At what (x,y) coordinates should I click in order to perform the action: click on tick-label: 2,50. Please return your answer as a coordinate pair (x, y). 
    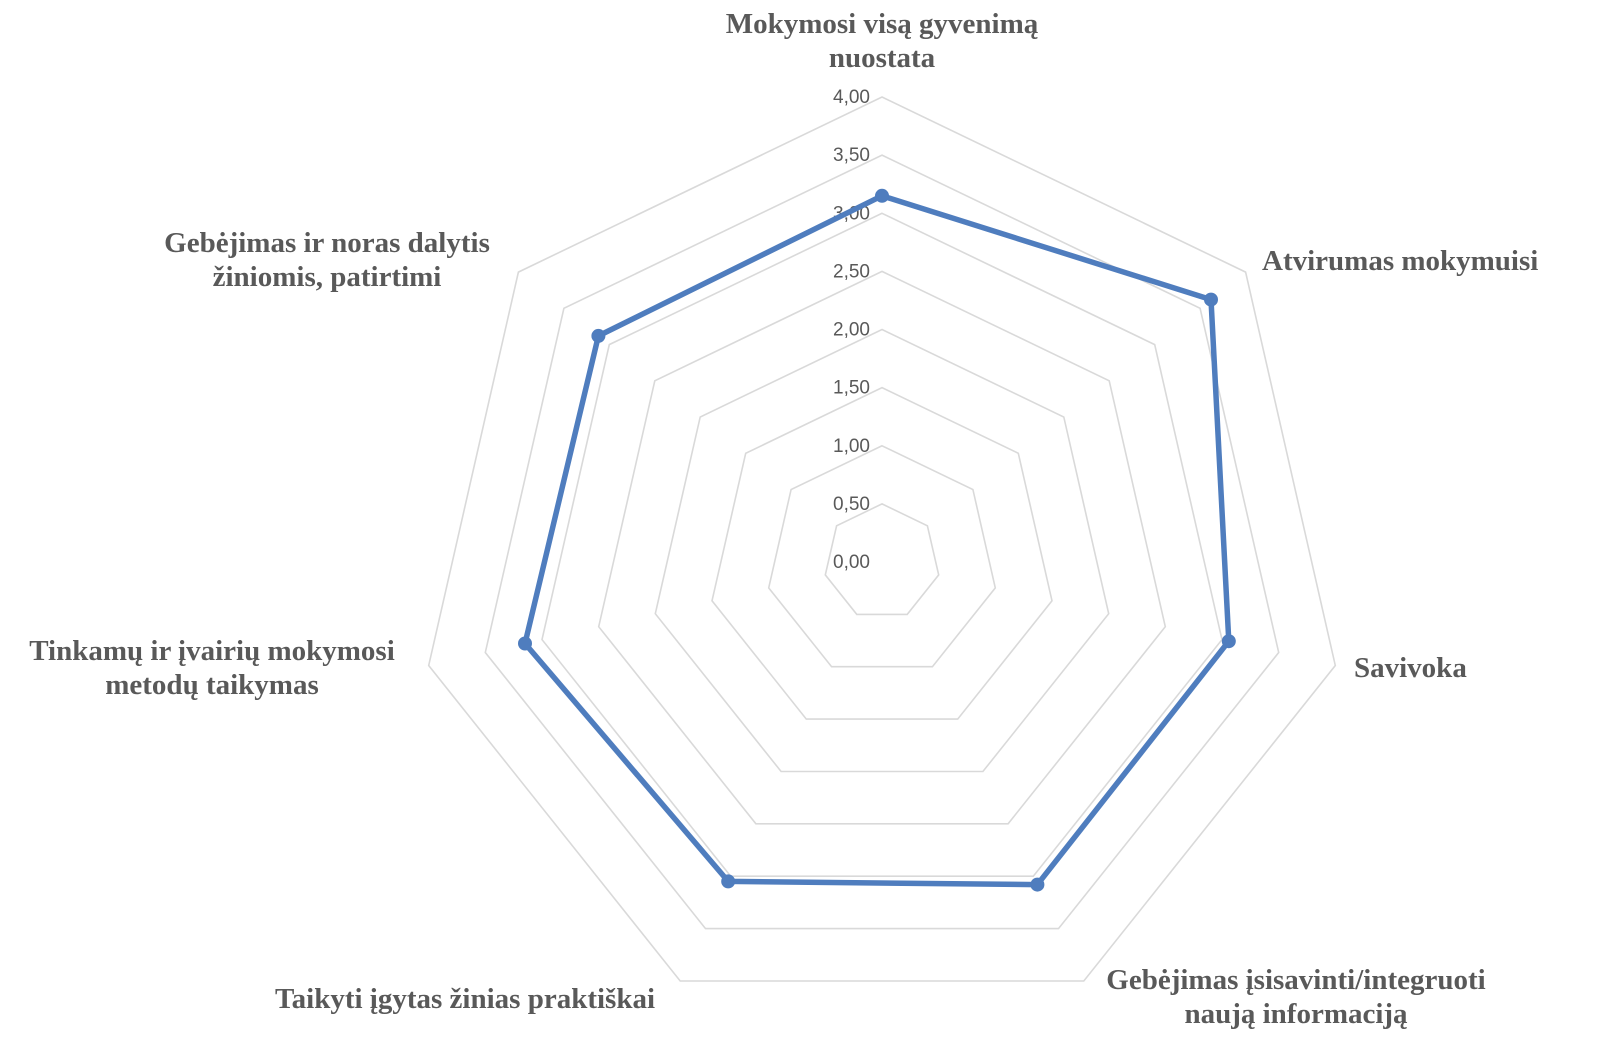
    Looking at the image, I should click on (851, 271).